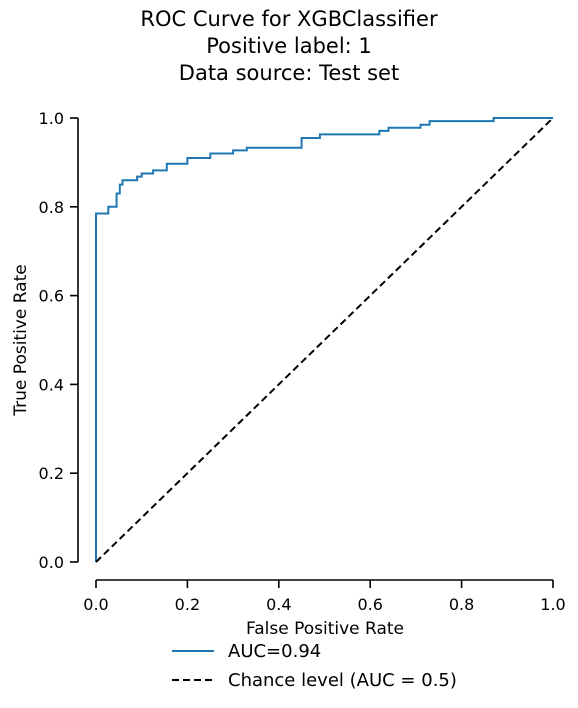  What do you see at coordinates (51, 118) in the screenshot?
I see `y-tick-label: 1.0` at bounding box center [51, 118].